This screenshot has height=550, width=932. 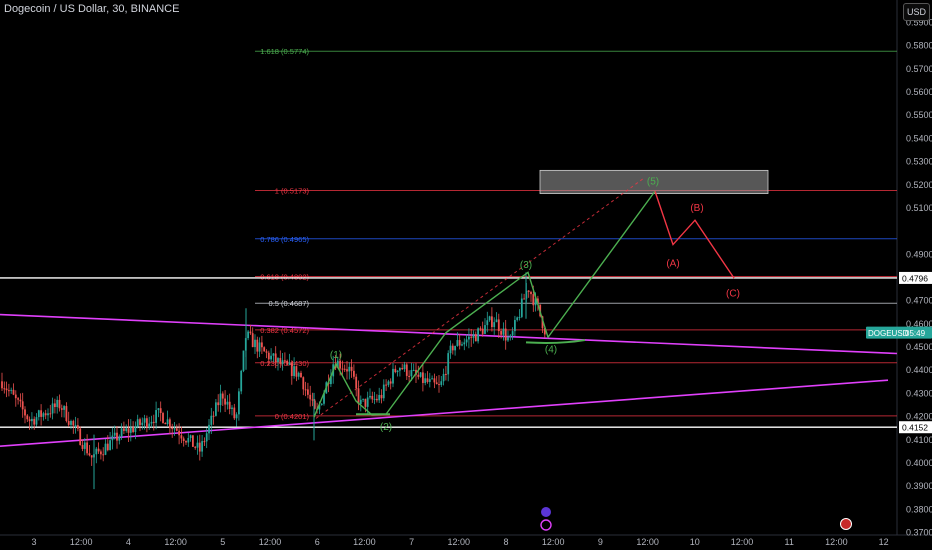 What do you see at coordinates (919, 324) in the screenshot?
I see `price-tick-label: 0.4600` at bounding box center [919, 324].